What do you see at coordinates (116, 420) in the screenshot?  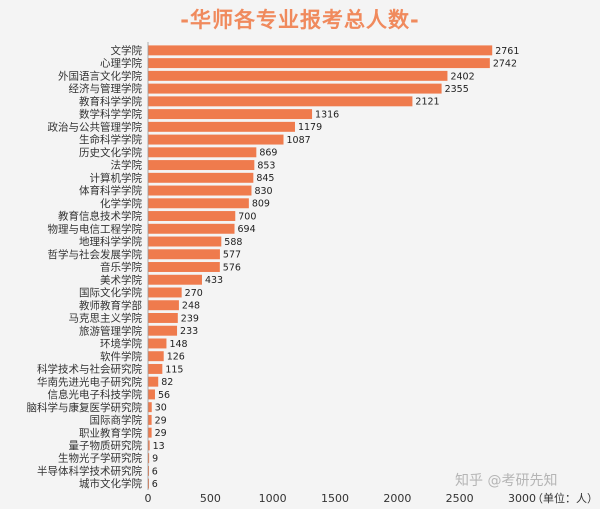 I see `category-label: 国际商学院` at bounding box center [116, 420].